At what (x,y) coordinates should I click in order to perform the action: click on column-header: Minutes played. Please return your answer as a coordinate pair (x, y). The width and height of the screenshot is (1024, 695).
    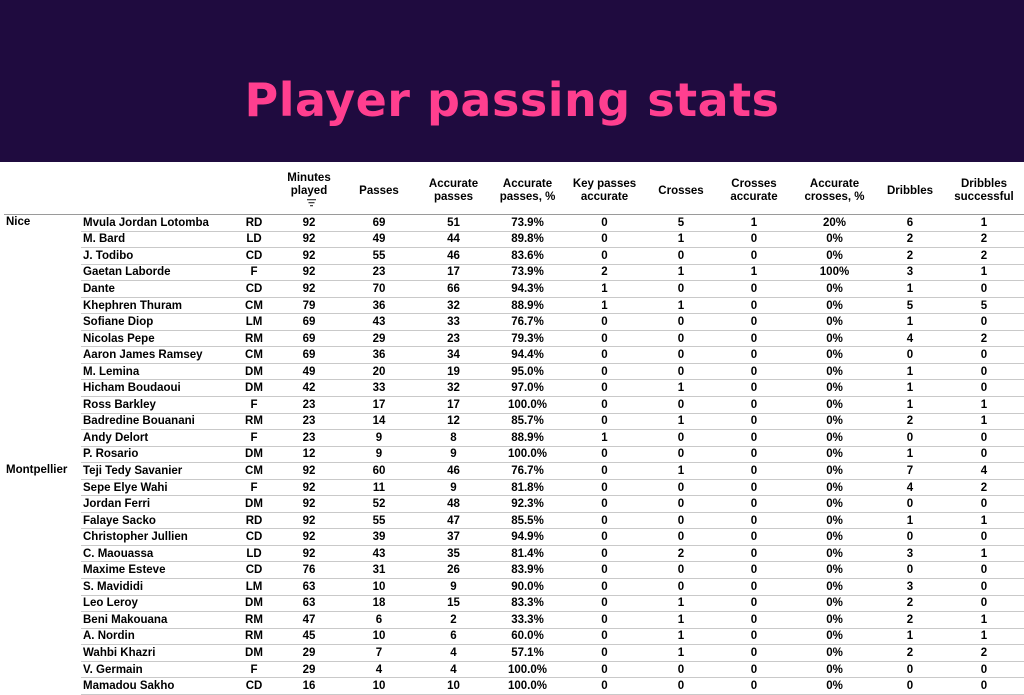
    Looking at the image, I should click on (309, 191).